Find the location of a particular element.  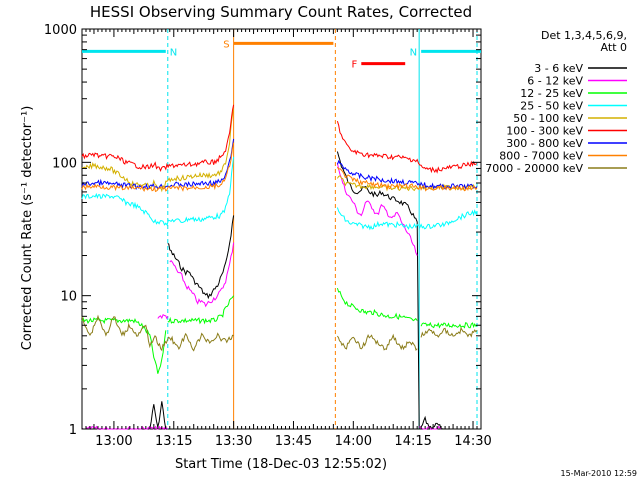

series-12-25-kev is located at coordinates (279, 330).